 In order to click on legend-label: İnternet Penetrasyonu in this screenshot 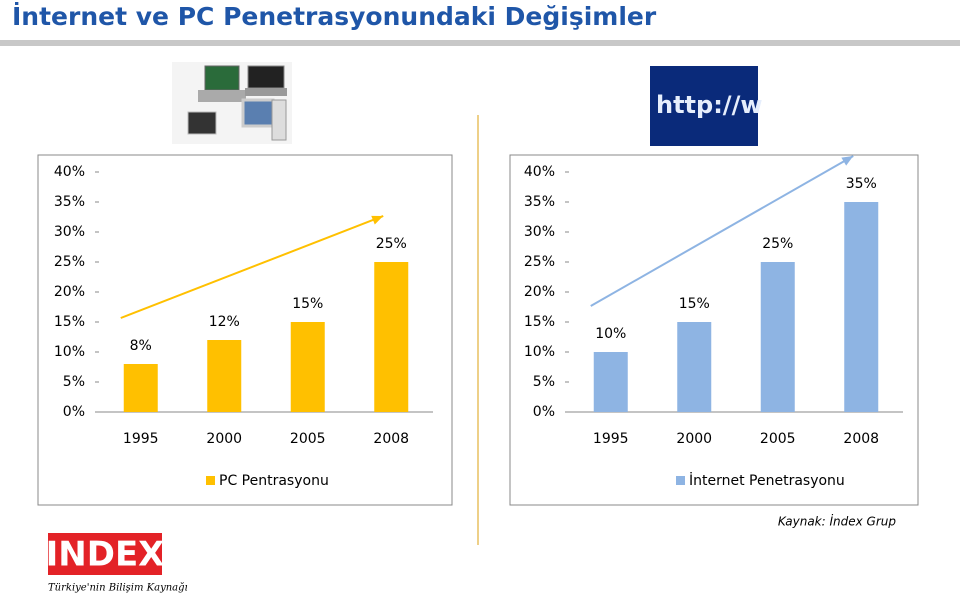, I will do `click(767, 480)`.